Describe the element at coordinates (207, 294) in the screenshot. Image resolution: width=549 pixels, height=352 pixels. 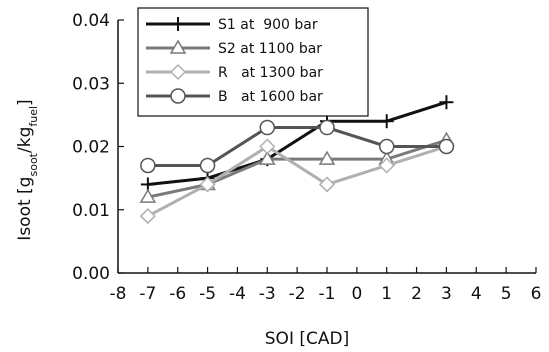
I see `x-tick-label: -5` at that location.